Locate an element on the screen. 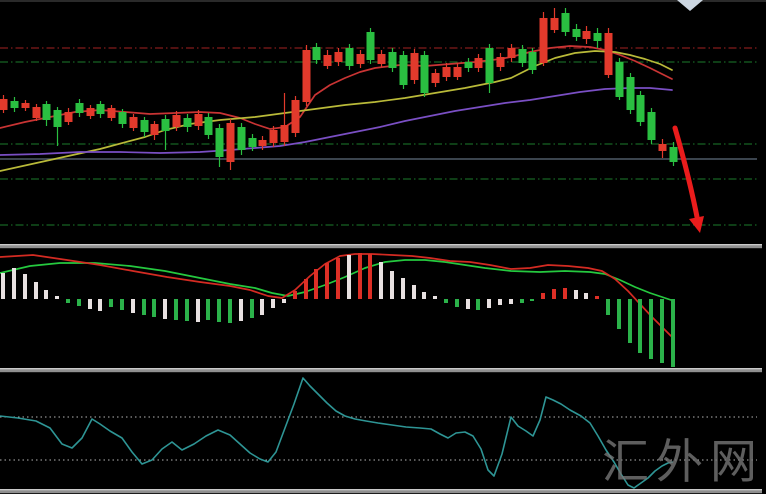 Image resolution: width=766 pixels, height=494 pixels. top-marker-triangle-icon is located at coordinates (690, 5).